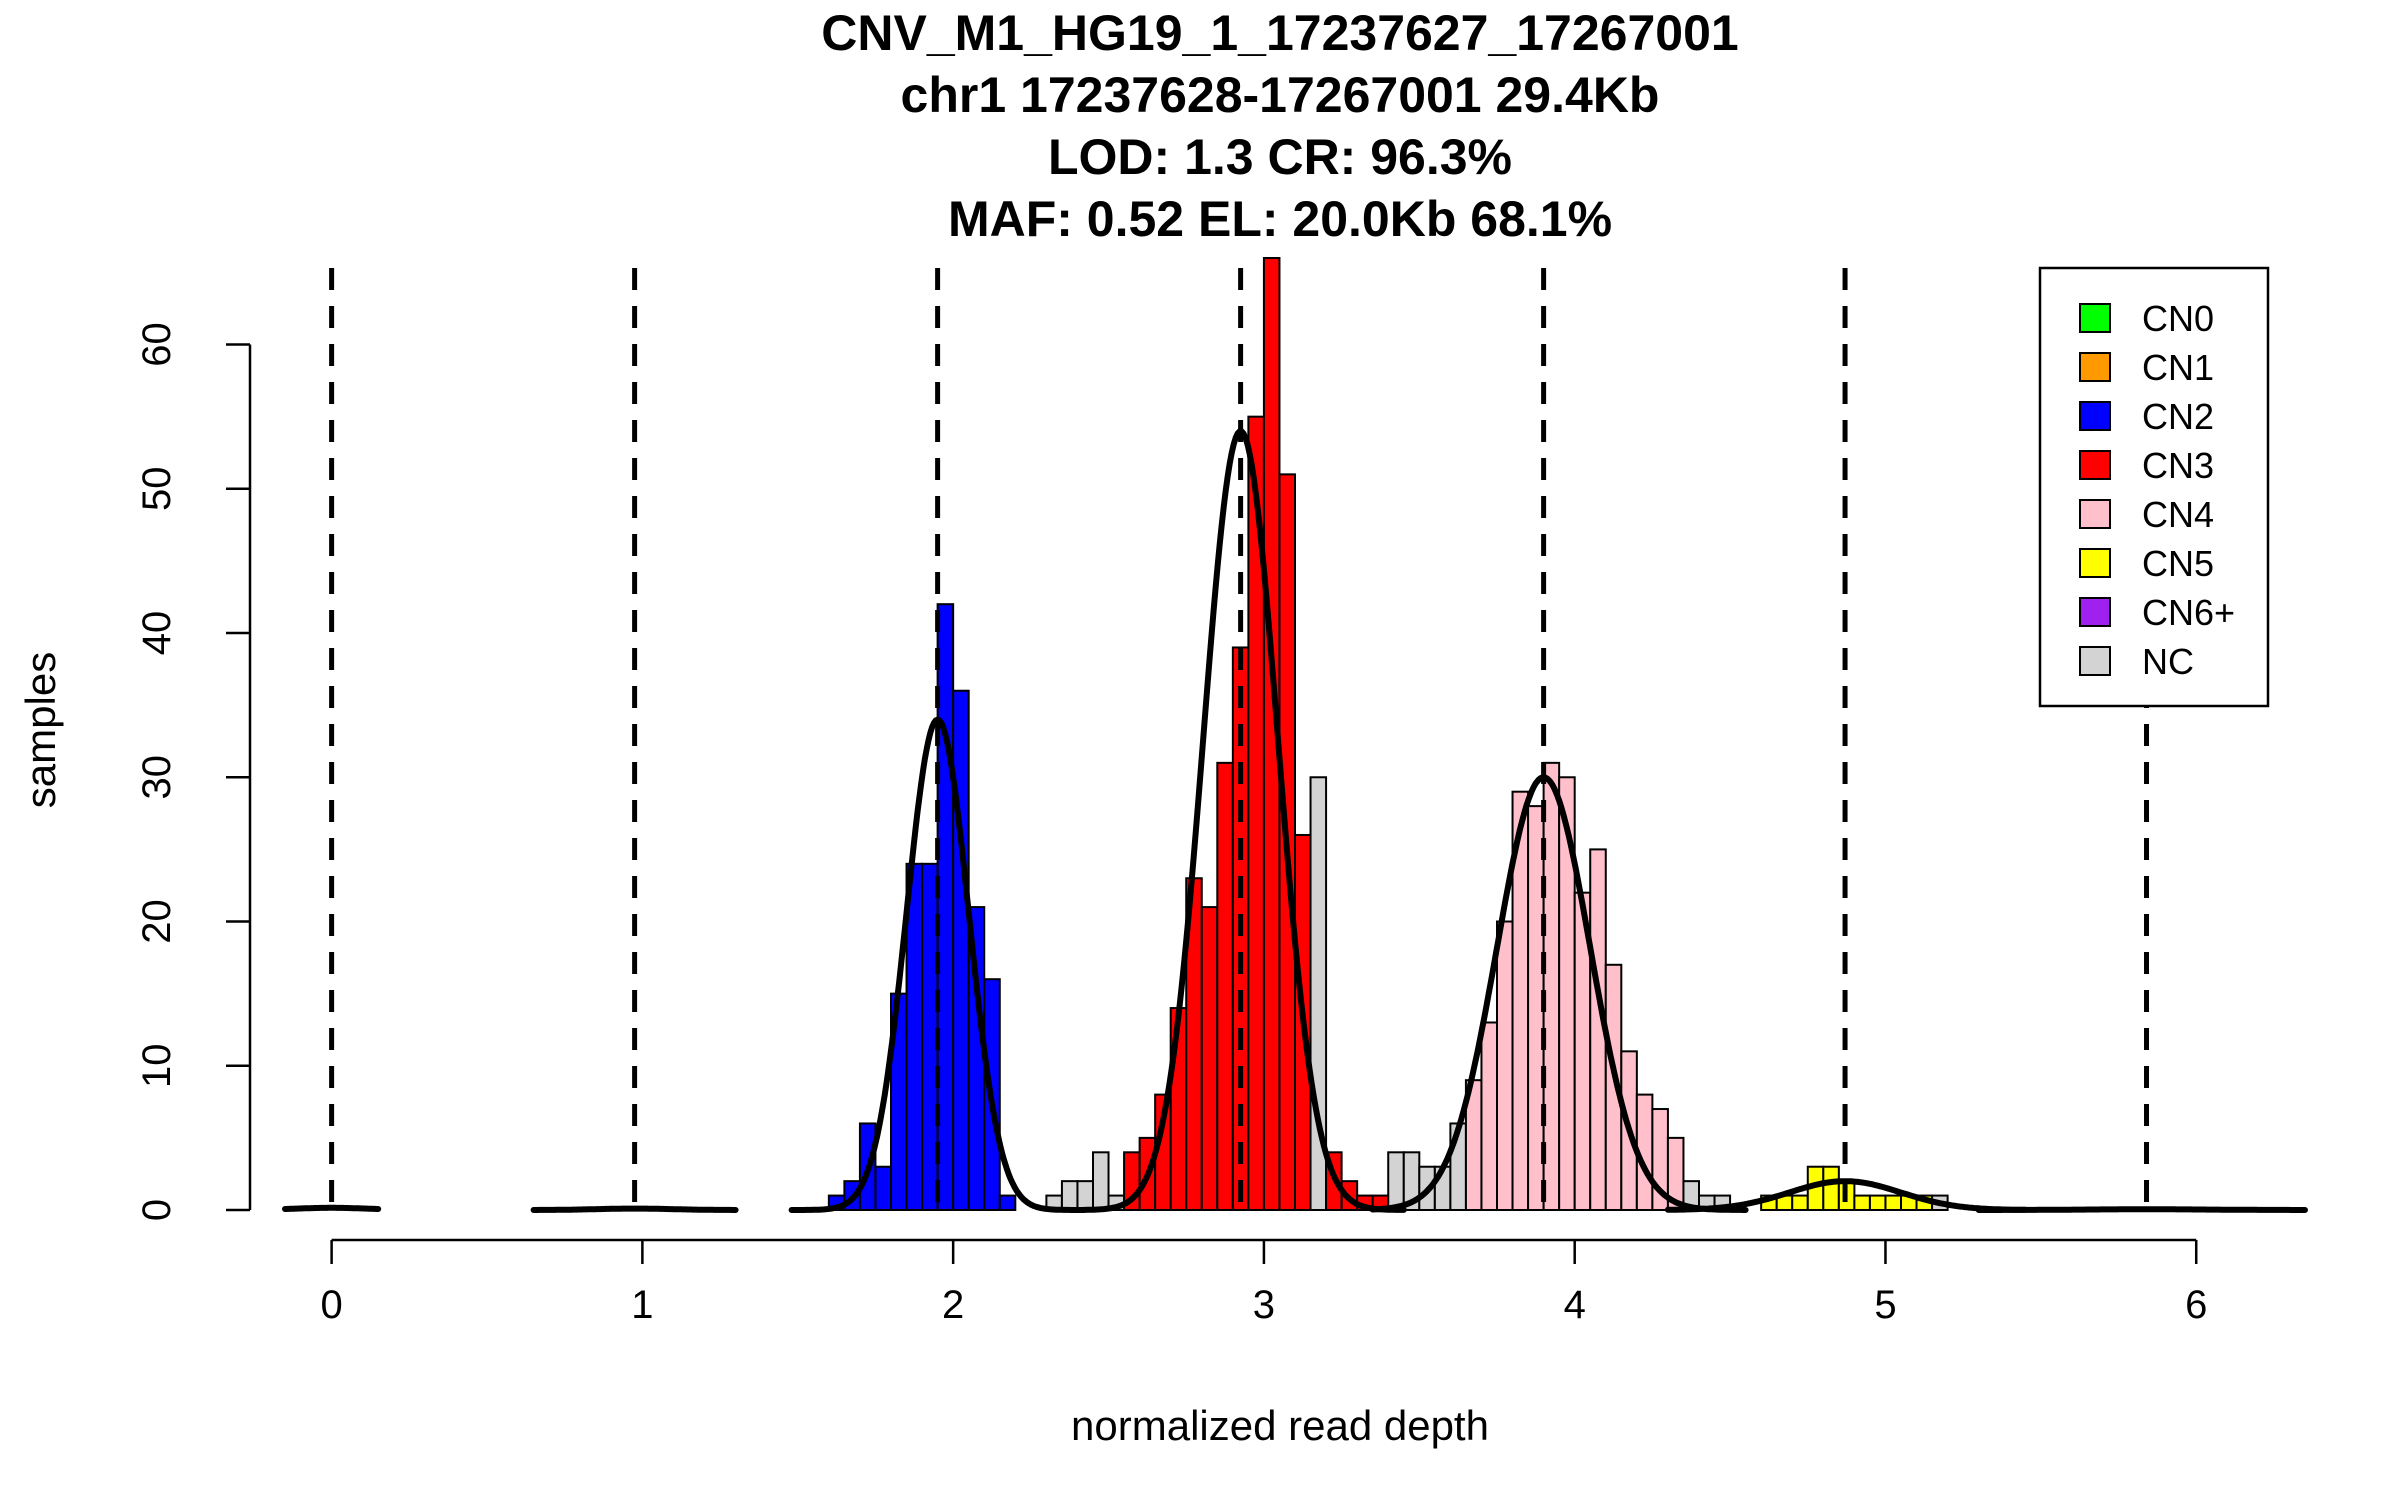 The height and width of the screenshot is (1500, 2400). Describe the element at coordinates (1846, 1195) in the screenshot. I see `fit-curve-cn5` at that location.